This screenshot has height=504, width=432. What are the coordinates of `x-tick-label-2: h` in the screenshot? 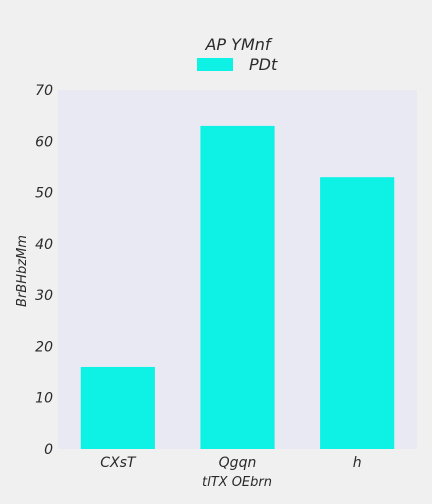 It's located at (357, 463).